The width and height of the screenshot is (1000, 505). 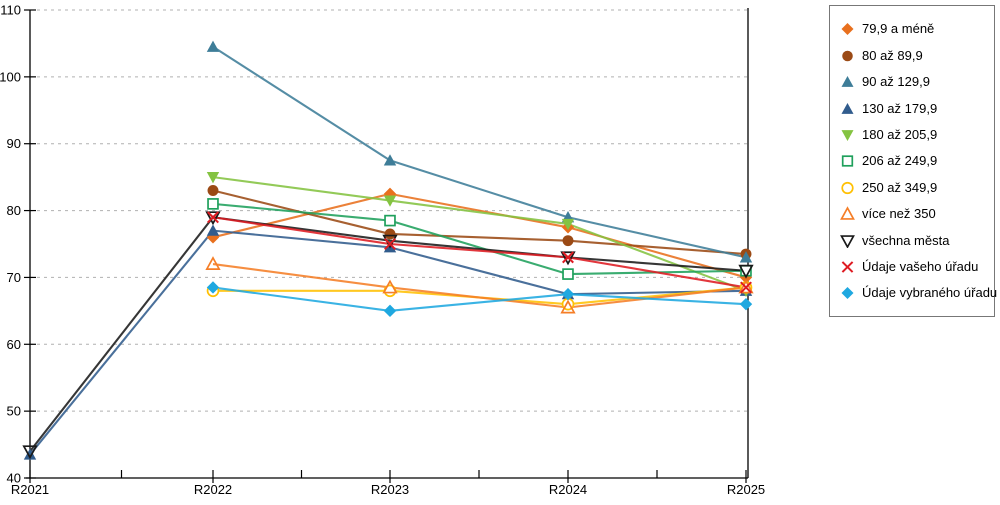 I want to click on legend-item-10: Údaje vašeho úřadu, so click(x=917, y=266).